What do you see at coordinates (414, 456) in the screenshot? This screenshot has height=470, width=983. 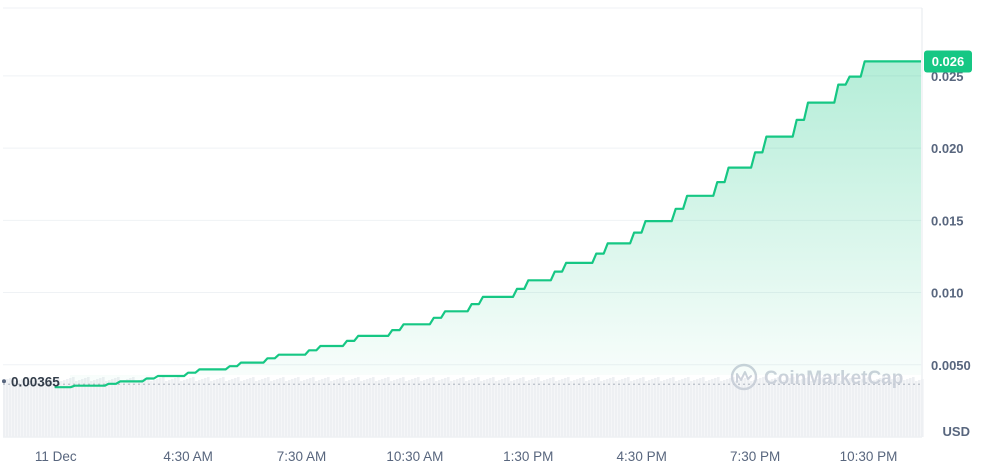 I see `x-tick-label: 10:30 AM` at bounding box center [414, 456].